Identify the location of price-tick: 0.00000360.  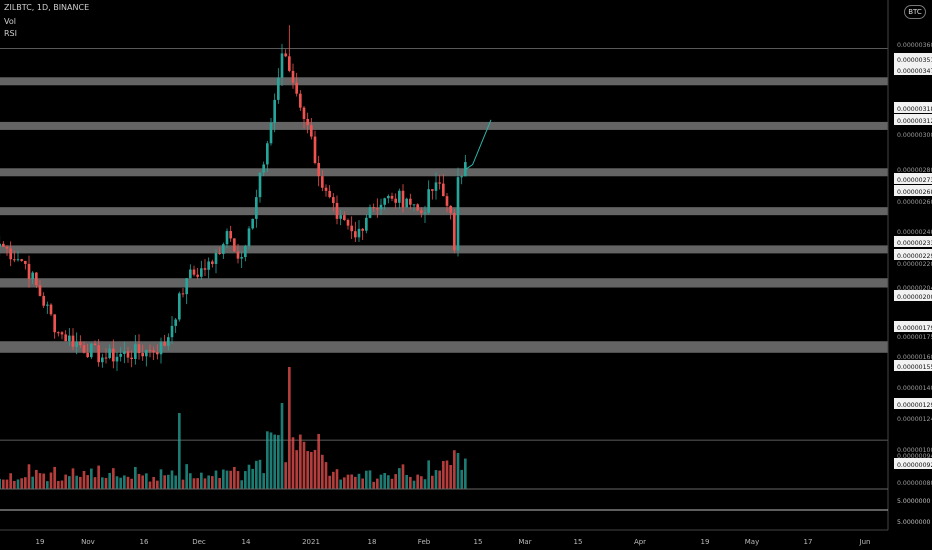
(914, 45).